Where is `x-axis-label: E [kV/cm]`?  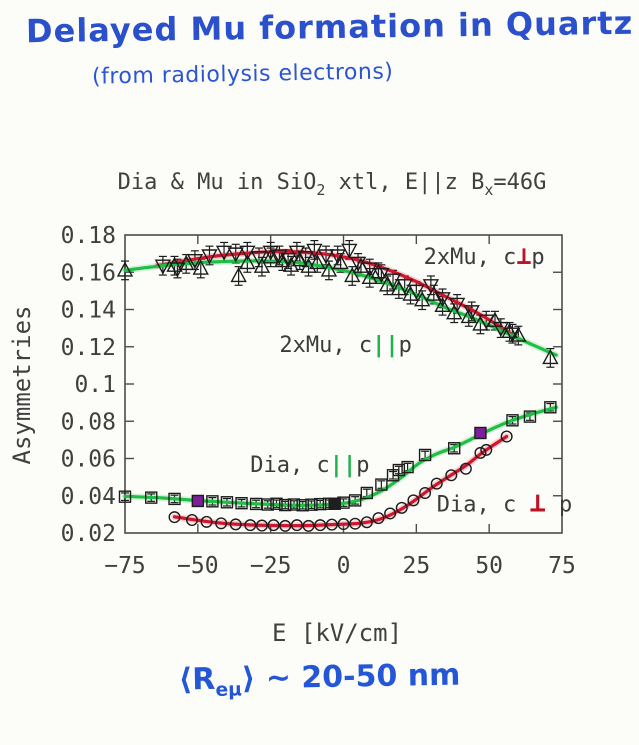
x-axis-label: E [kV/cm] is located at coordinates (337, 633).